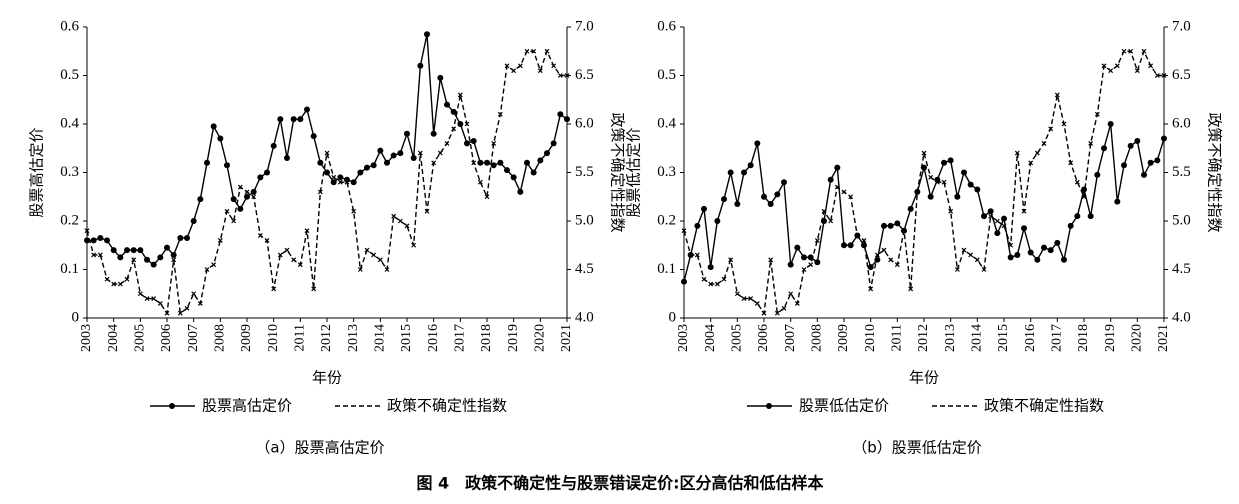 This screenshot has width=1239, height=504. I want to click on y2-axis-label: 政策不确定性指数, so click(618, 172).